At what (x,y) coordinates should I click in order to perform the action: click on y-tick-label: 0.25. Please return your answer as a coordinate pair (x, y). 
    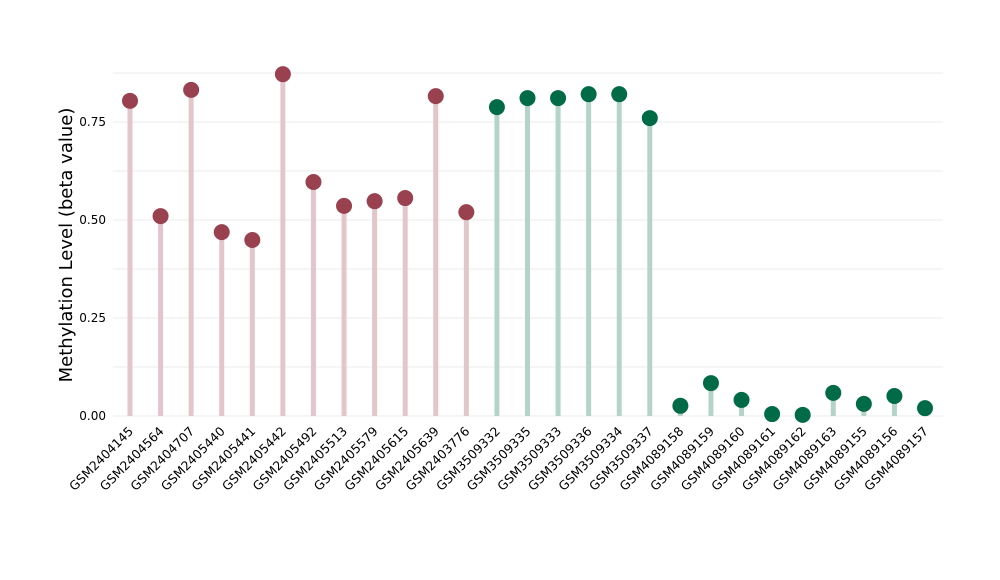
    Looking at the image, I should click on (92, 318).